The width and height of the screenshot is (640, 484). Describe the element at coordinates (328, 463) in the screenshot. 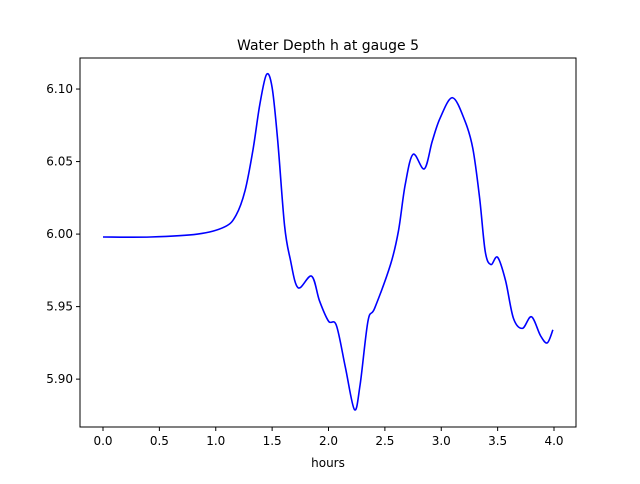

I see `x-axis-label: hours` at that location.